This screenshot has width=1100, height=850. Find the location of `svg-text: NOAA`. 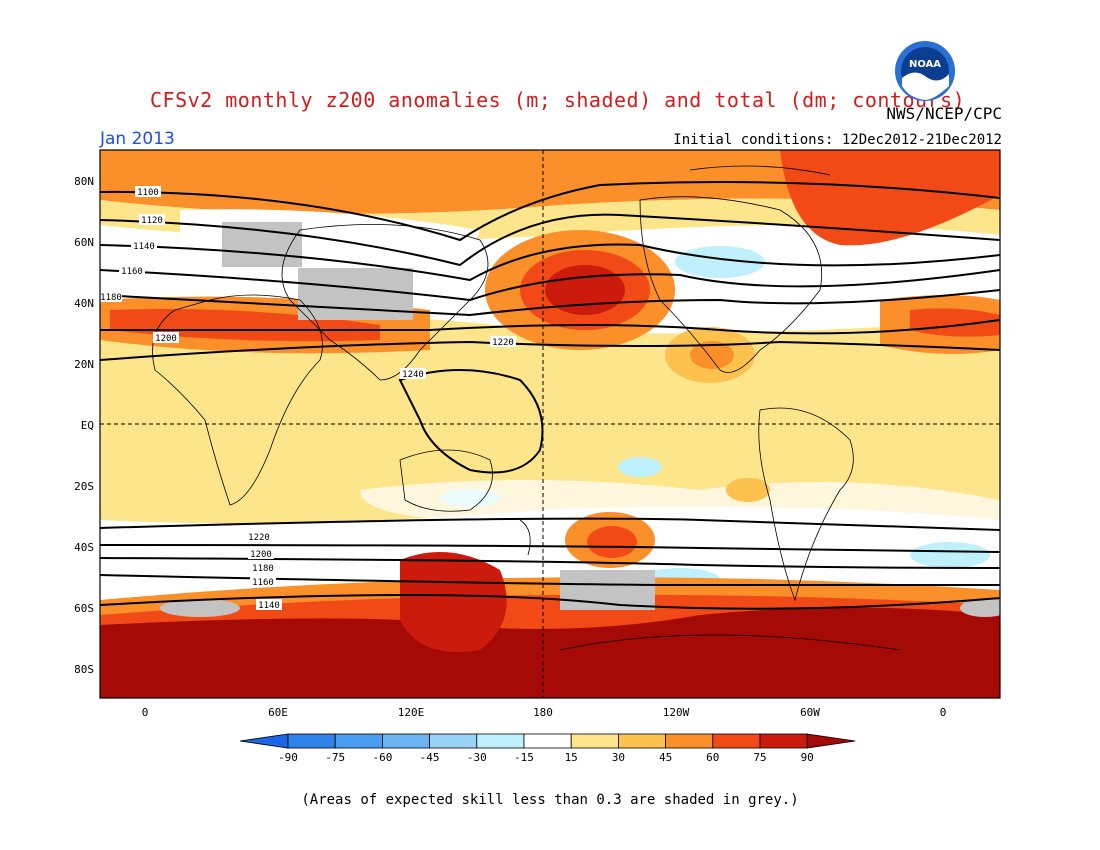

svg-text: NOAA is located at coordinates (925, 64).